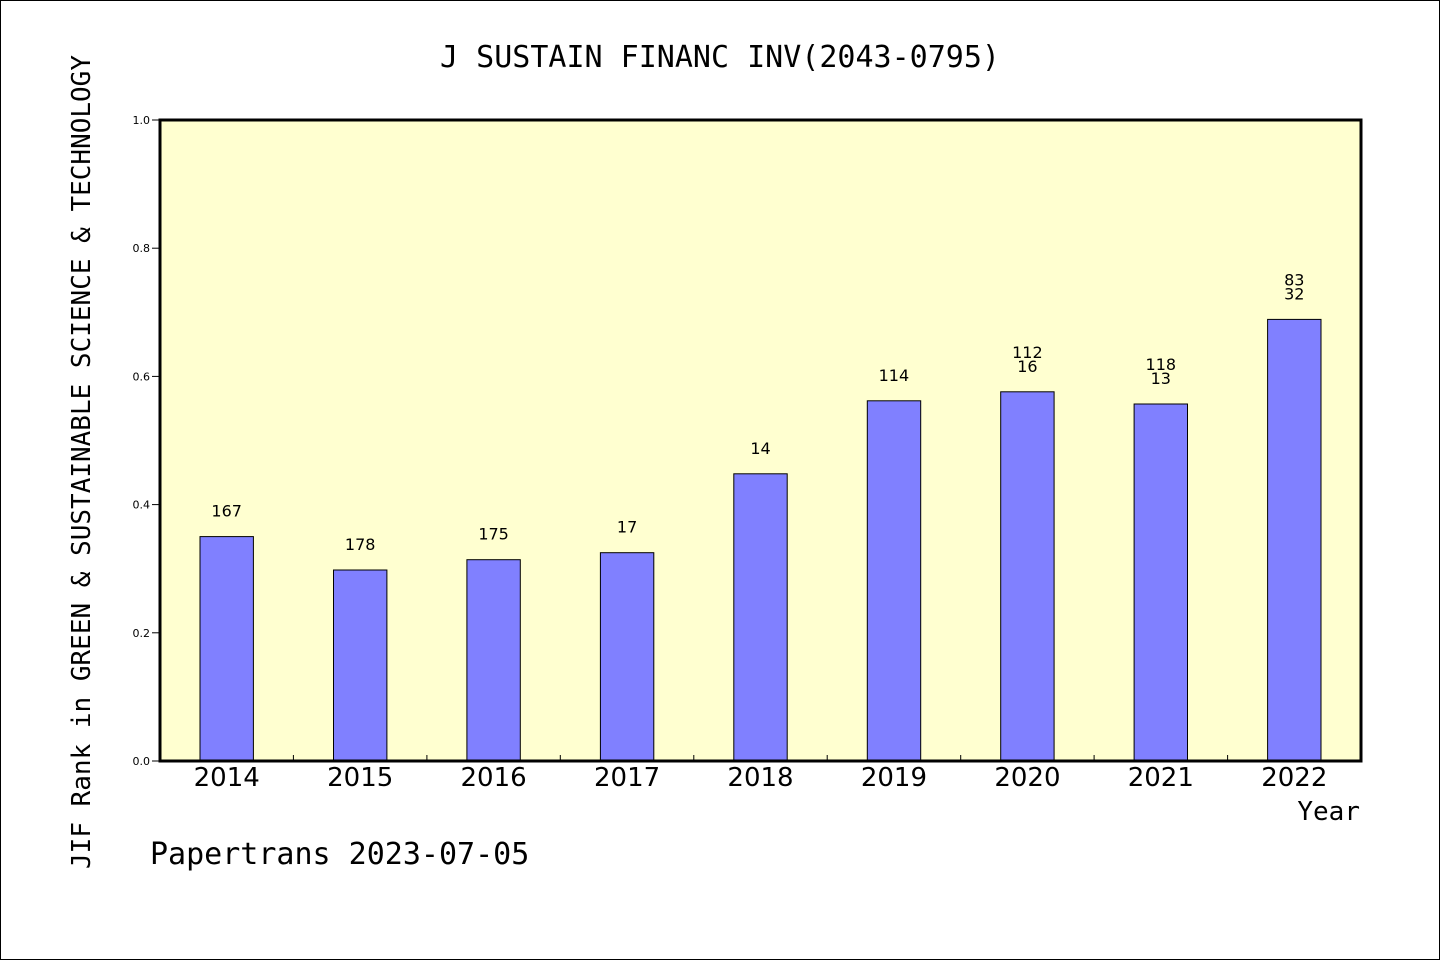 Image resolution: width=1440 pixels, height=960 pixels. Describe the element at coordinates (894, 778) in the screenshot. I see `x-tick-label-2019: 2019` at that location.